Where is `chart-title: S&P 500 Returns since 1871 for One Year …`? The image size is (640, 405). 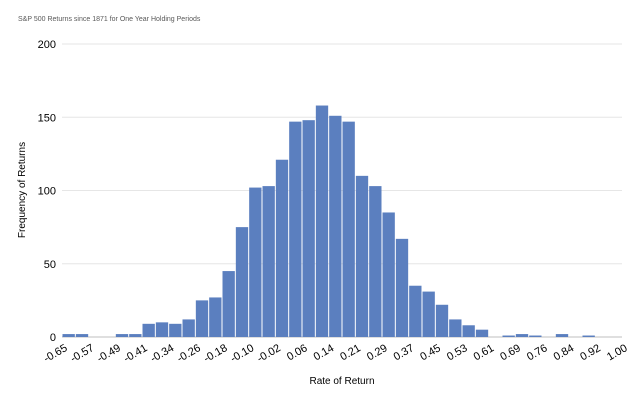
chart-title: S&P 500 Returns since 1871 for One Year … is located at coordinates (109, 19).